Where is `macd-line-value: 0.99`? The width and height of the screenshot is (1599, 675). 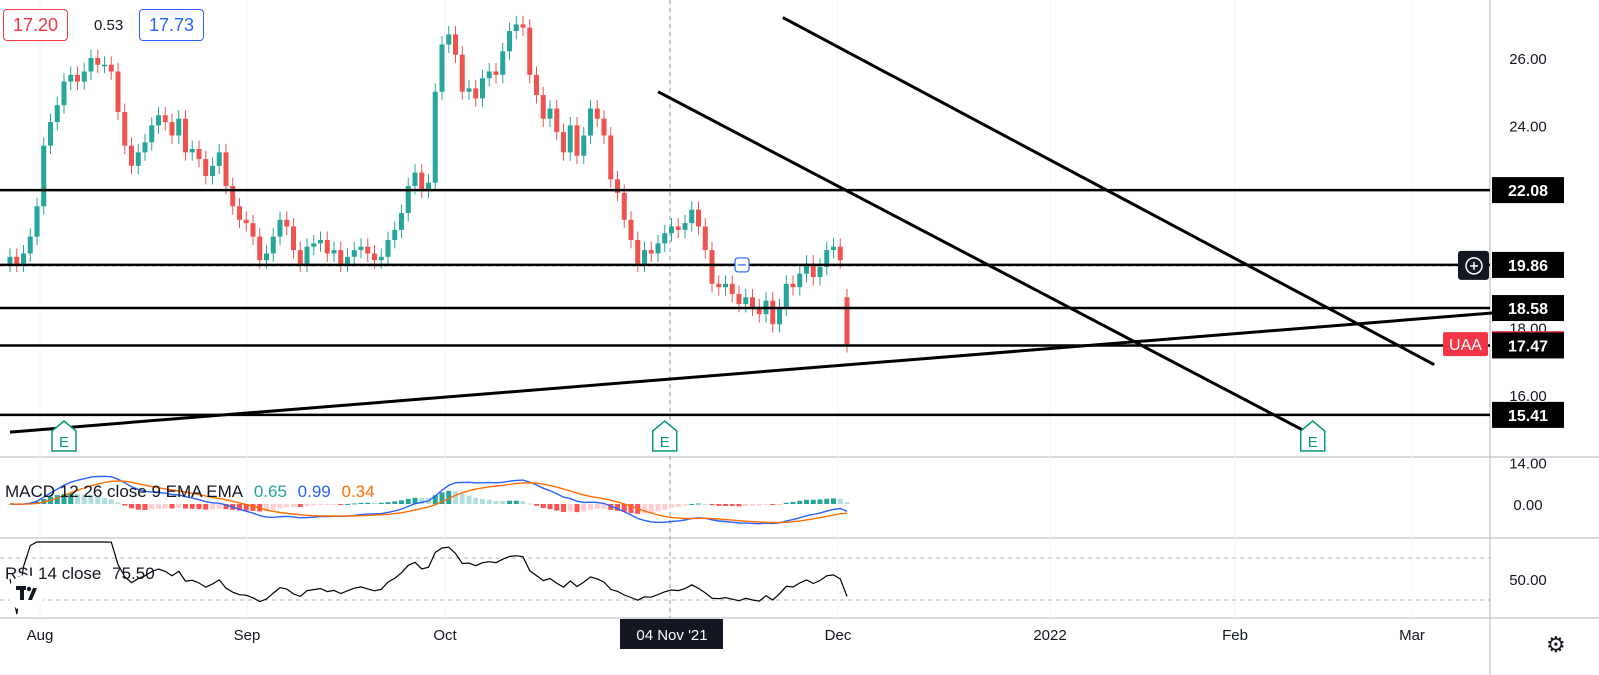
macd-line-value: 0.99 is located at coordinates (314, 491).